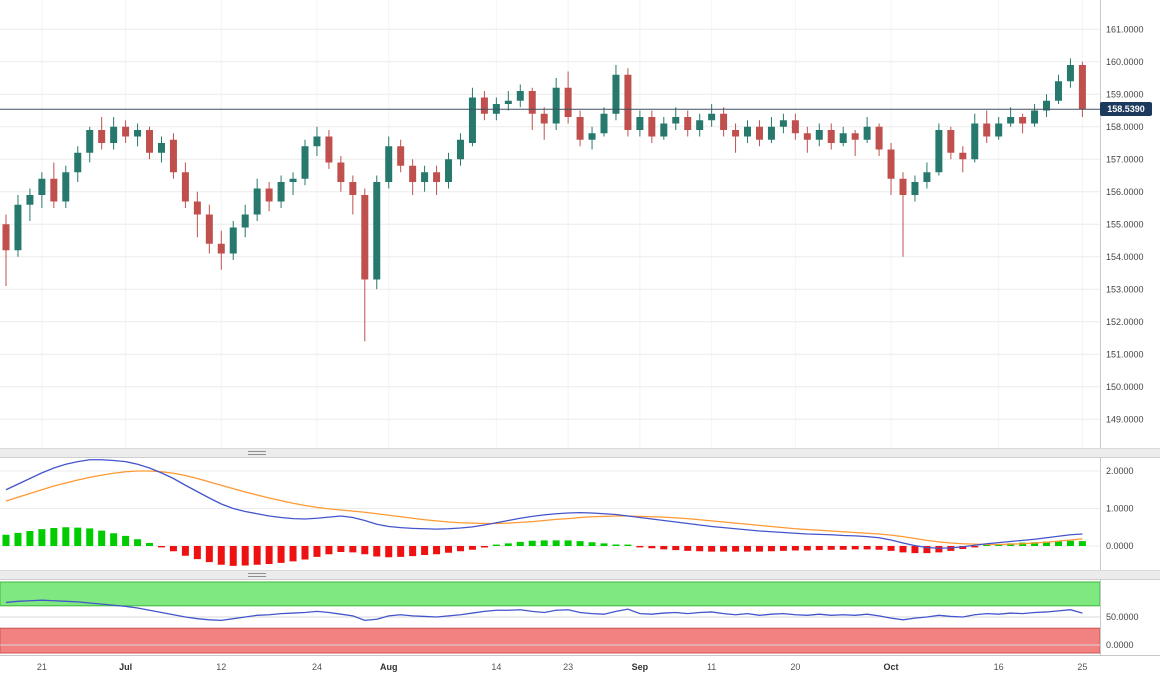 The width and height of the screenshot is (1160, 686). Describe the element at coordinates (550, 594) in the screenshot. I see `overbought-zone` at that location.